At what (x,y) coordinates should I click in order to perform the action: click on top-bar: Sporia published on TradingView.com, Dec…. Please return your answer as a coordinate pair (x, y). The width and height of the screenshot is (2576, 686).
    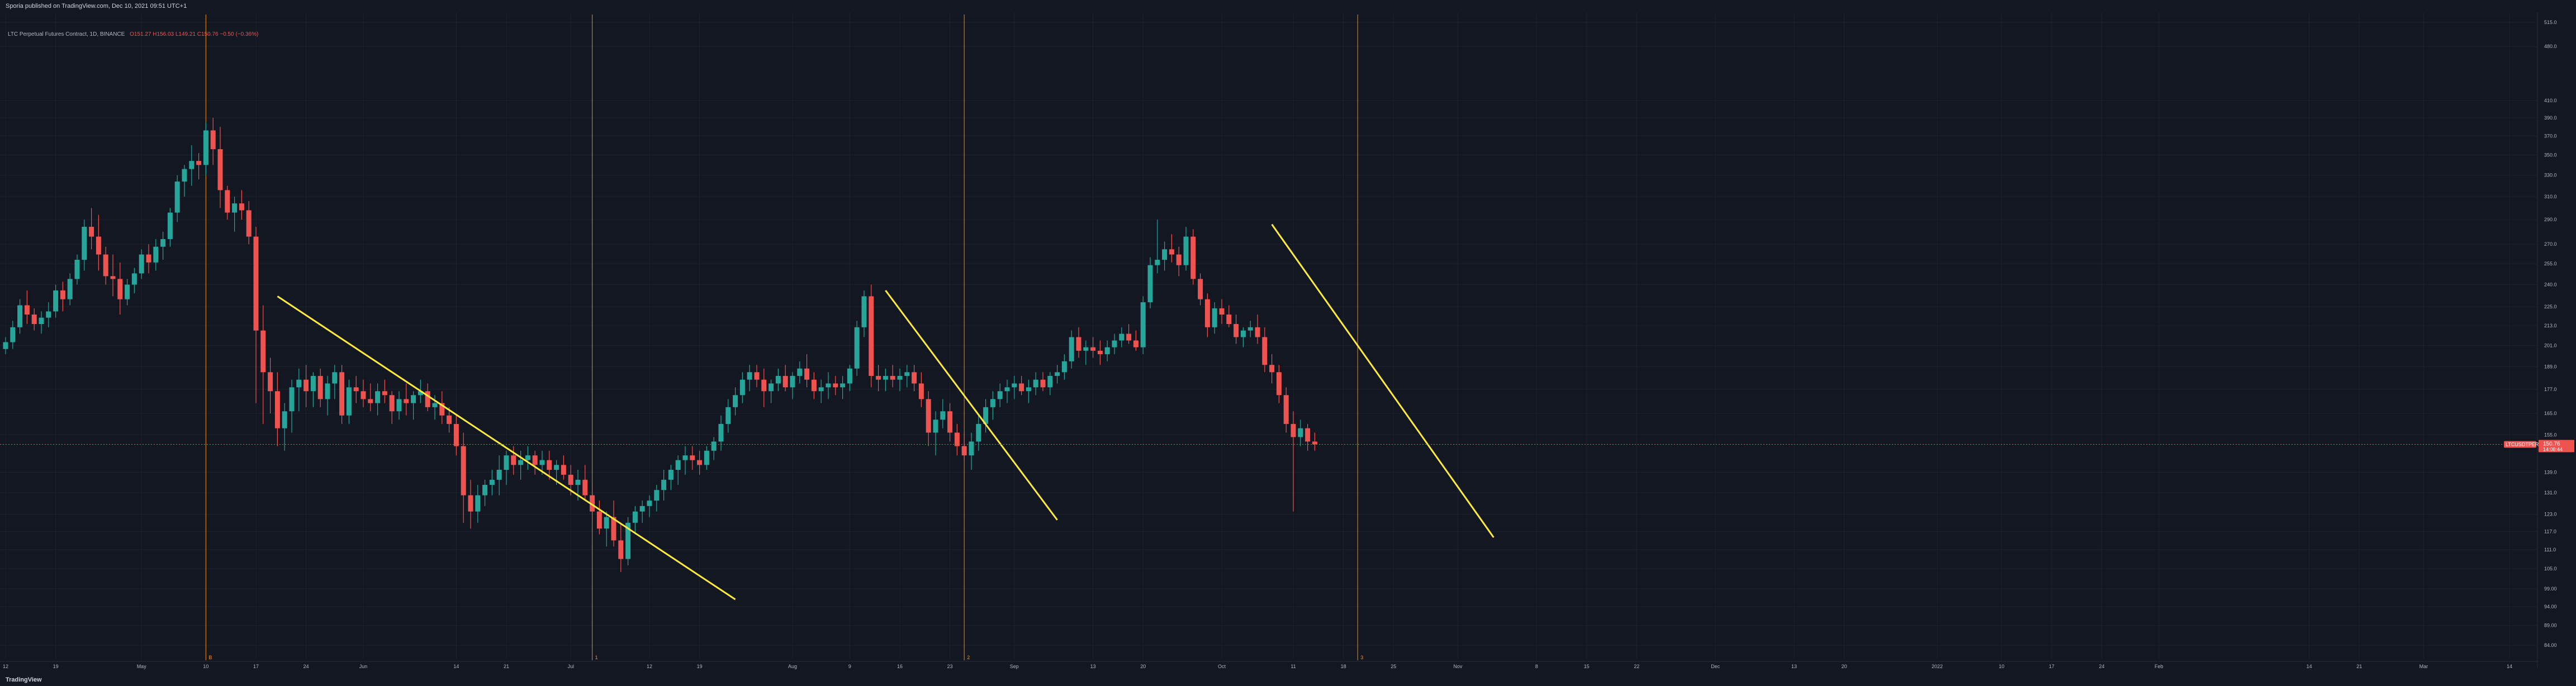
    Looking at the image, I should click on (1288, 6).